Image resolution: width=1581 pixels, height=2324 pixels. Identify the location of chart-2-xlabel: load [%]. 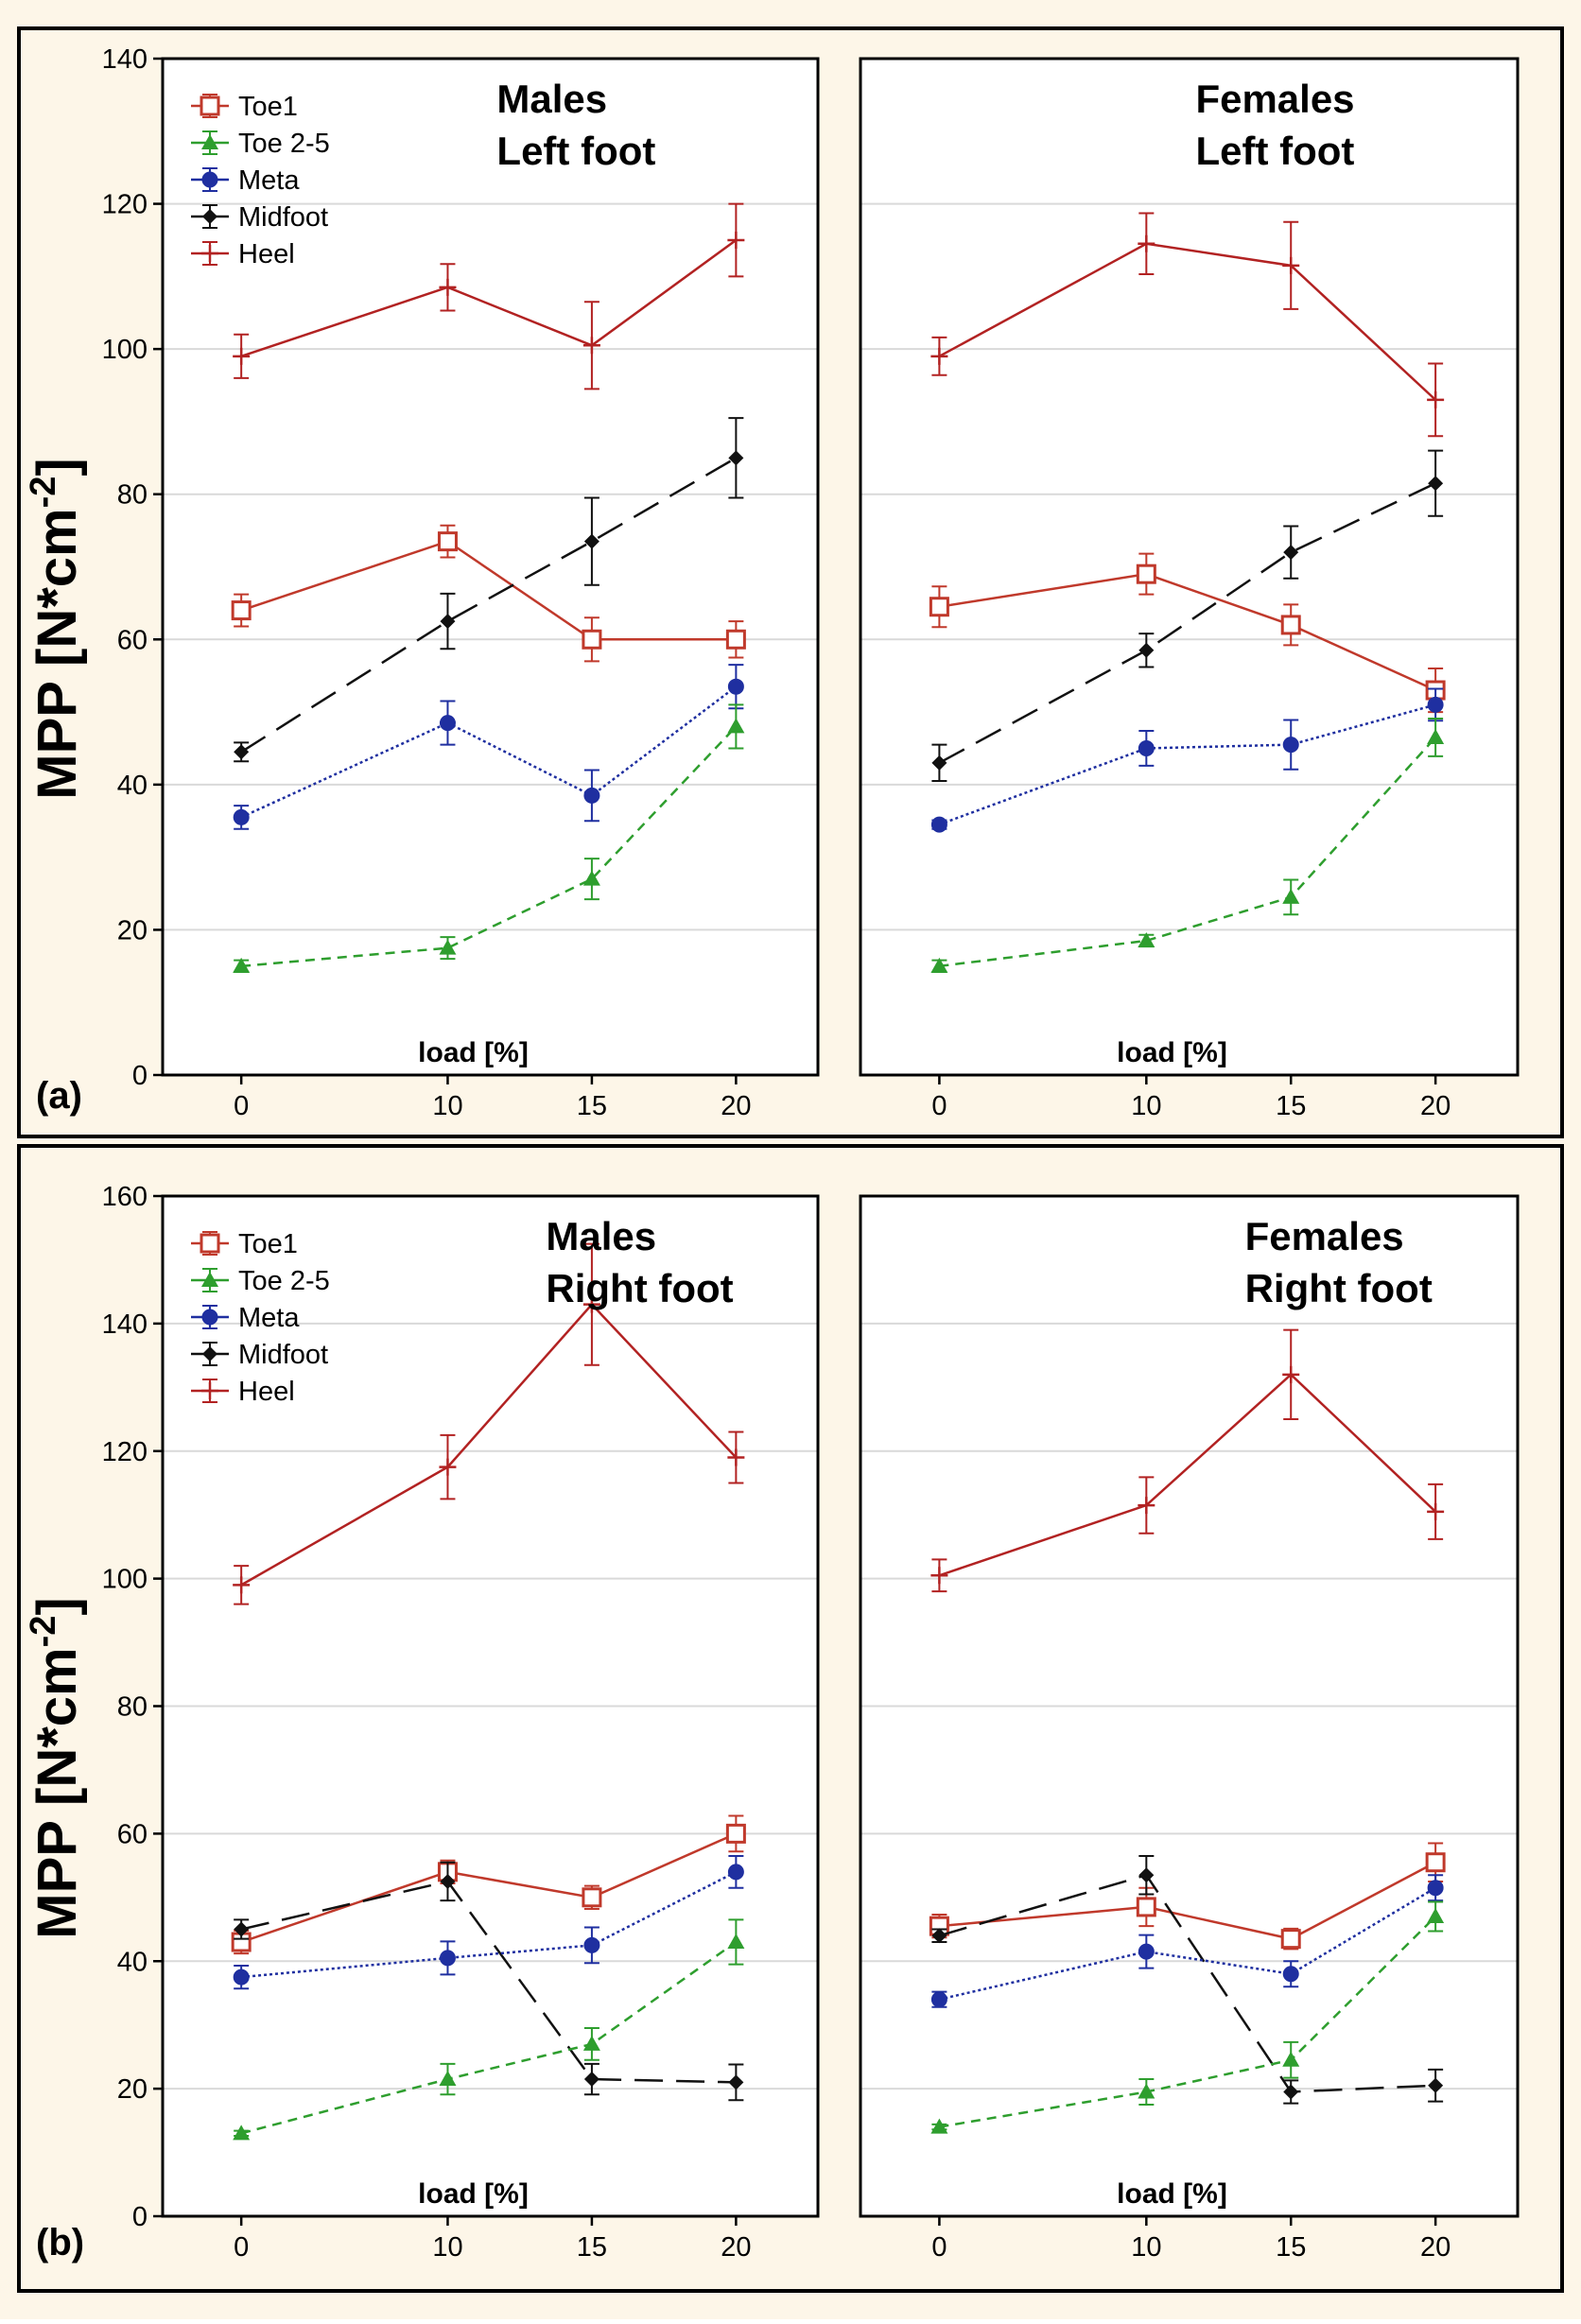
(474, 2194).